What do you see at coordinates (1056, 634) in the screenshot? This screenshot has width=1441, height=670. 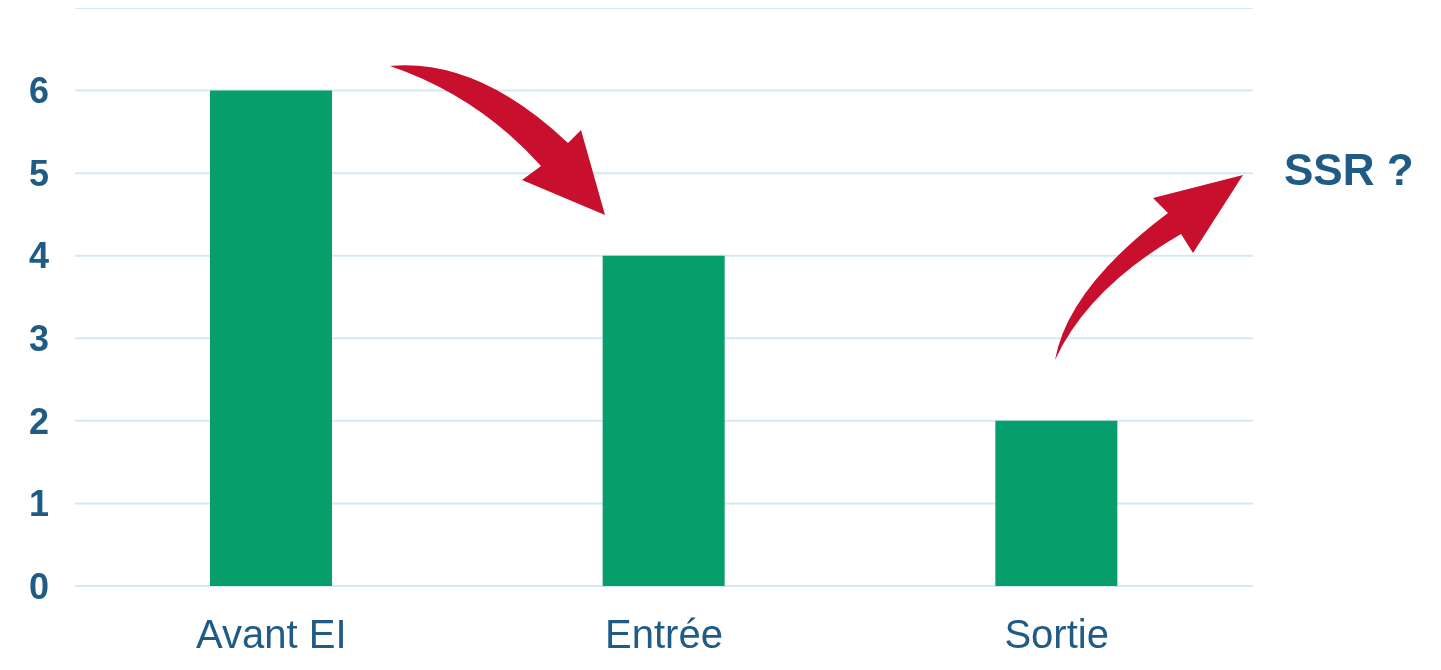 I see `x-tick-label: Sortie` at bounding box center [1056, 634].